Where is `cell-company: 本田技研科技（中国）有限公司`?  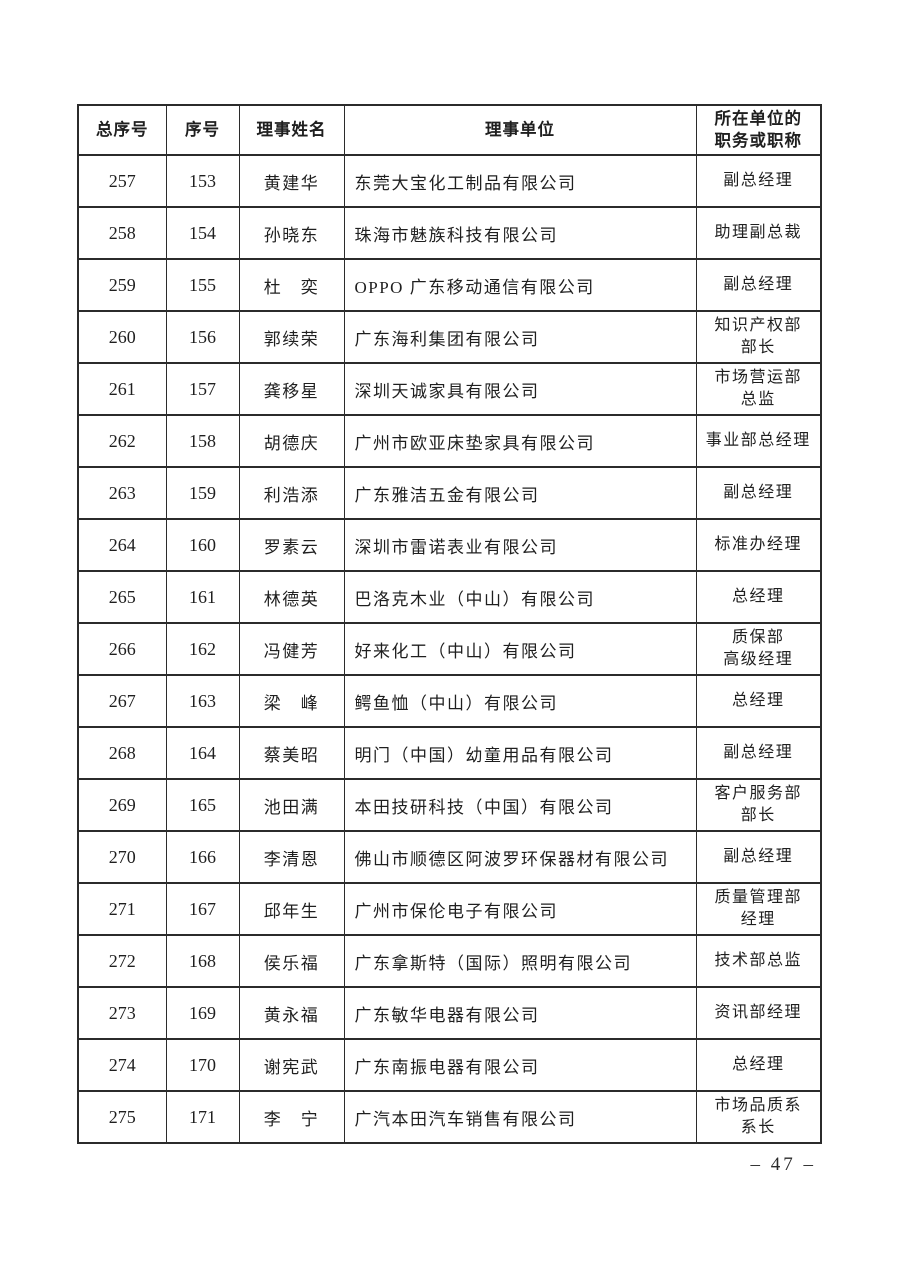 cell-company: 本田技研科技（中国）有限公司 is located at coordinates (520, 805).